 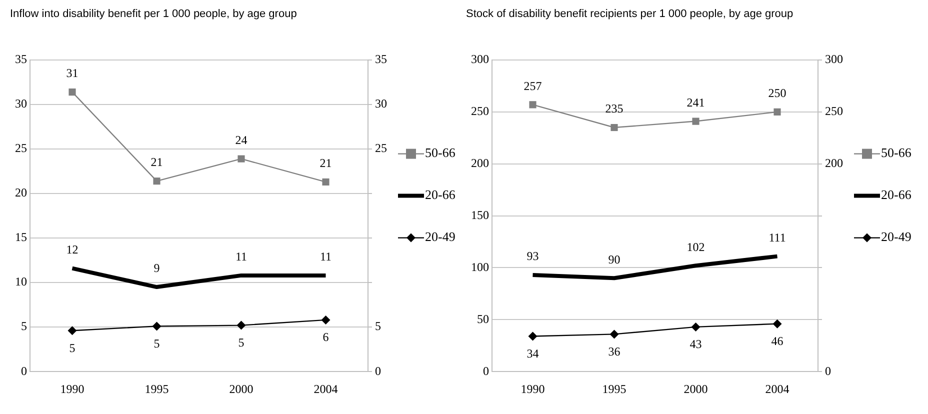 I want to click on data-label: 235, so click(x=614, y=109).